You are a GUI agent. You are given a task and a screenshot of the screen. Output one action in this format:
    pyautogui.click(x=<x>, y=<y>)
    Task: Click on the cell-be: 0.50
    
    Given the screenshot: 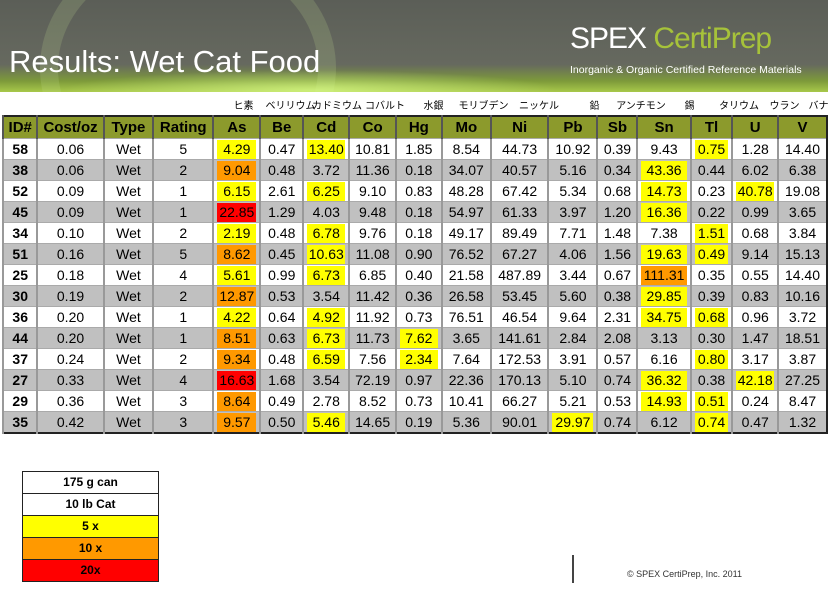 What is the action you would take?
    pyautogui.click(x=281, y=422)
    